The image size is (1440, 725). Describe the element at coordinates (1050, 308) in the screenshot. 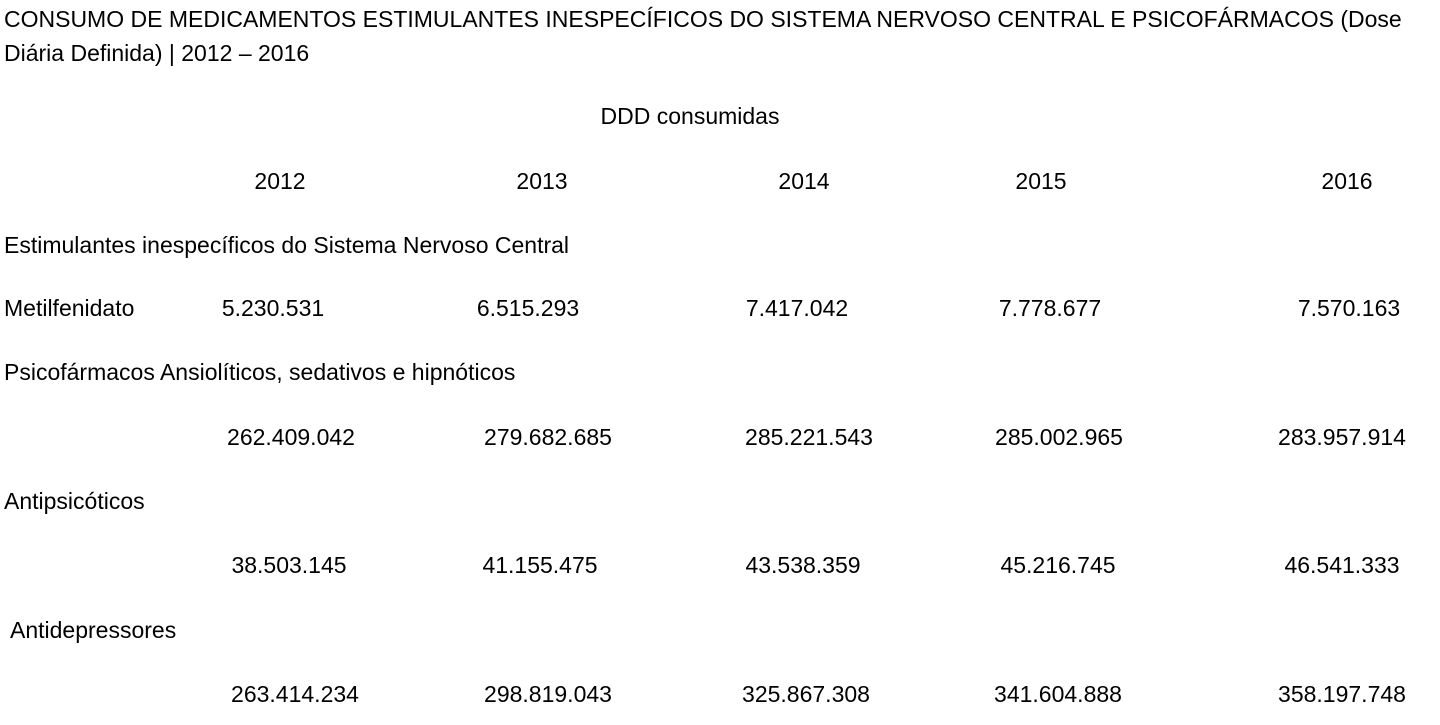

I see `value-stimulants-2015: 7.778.677` at that location.